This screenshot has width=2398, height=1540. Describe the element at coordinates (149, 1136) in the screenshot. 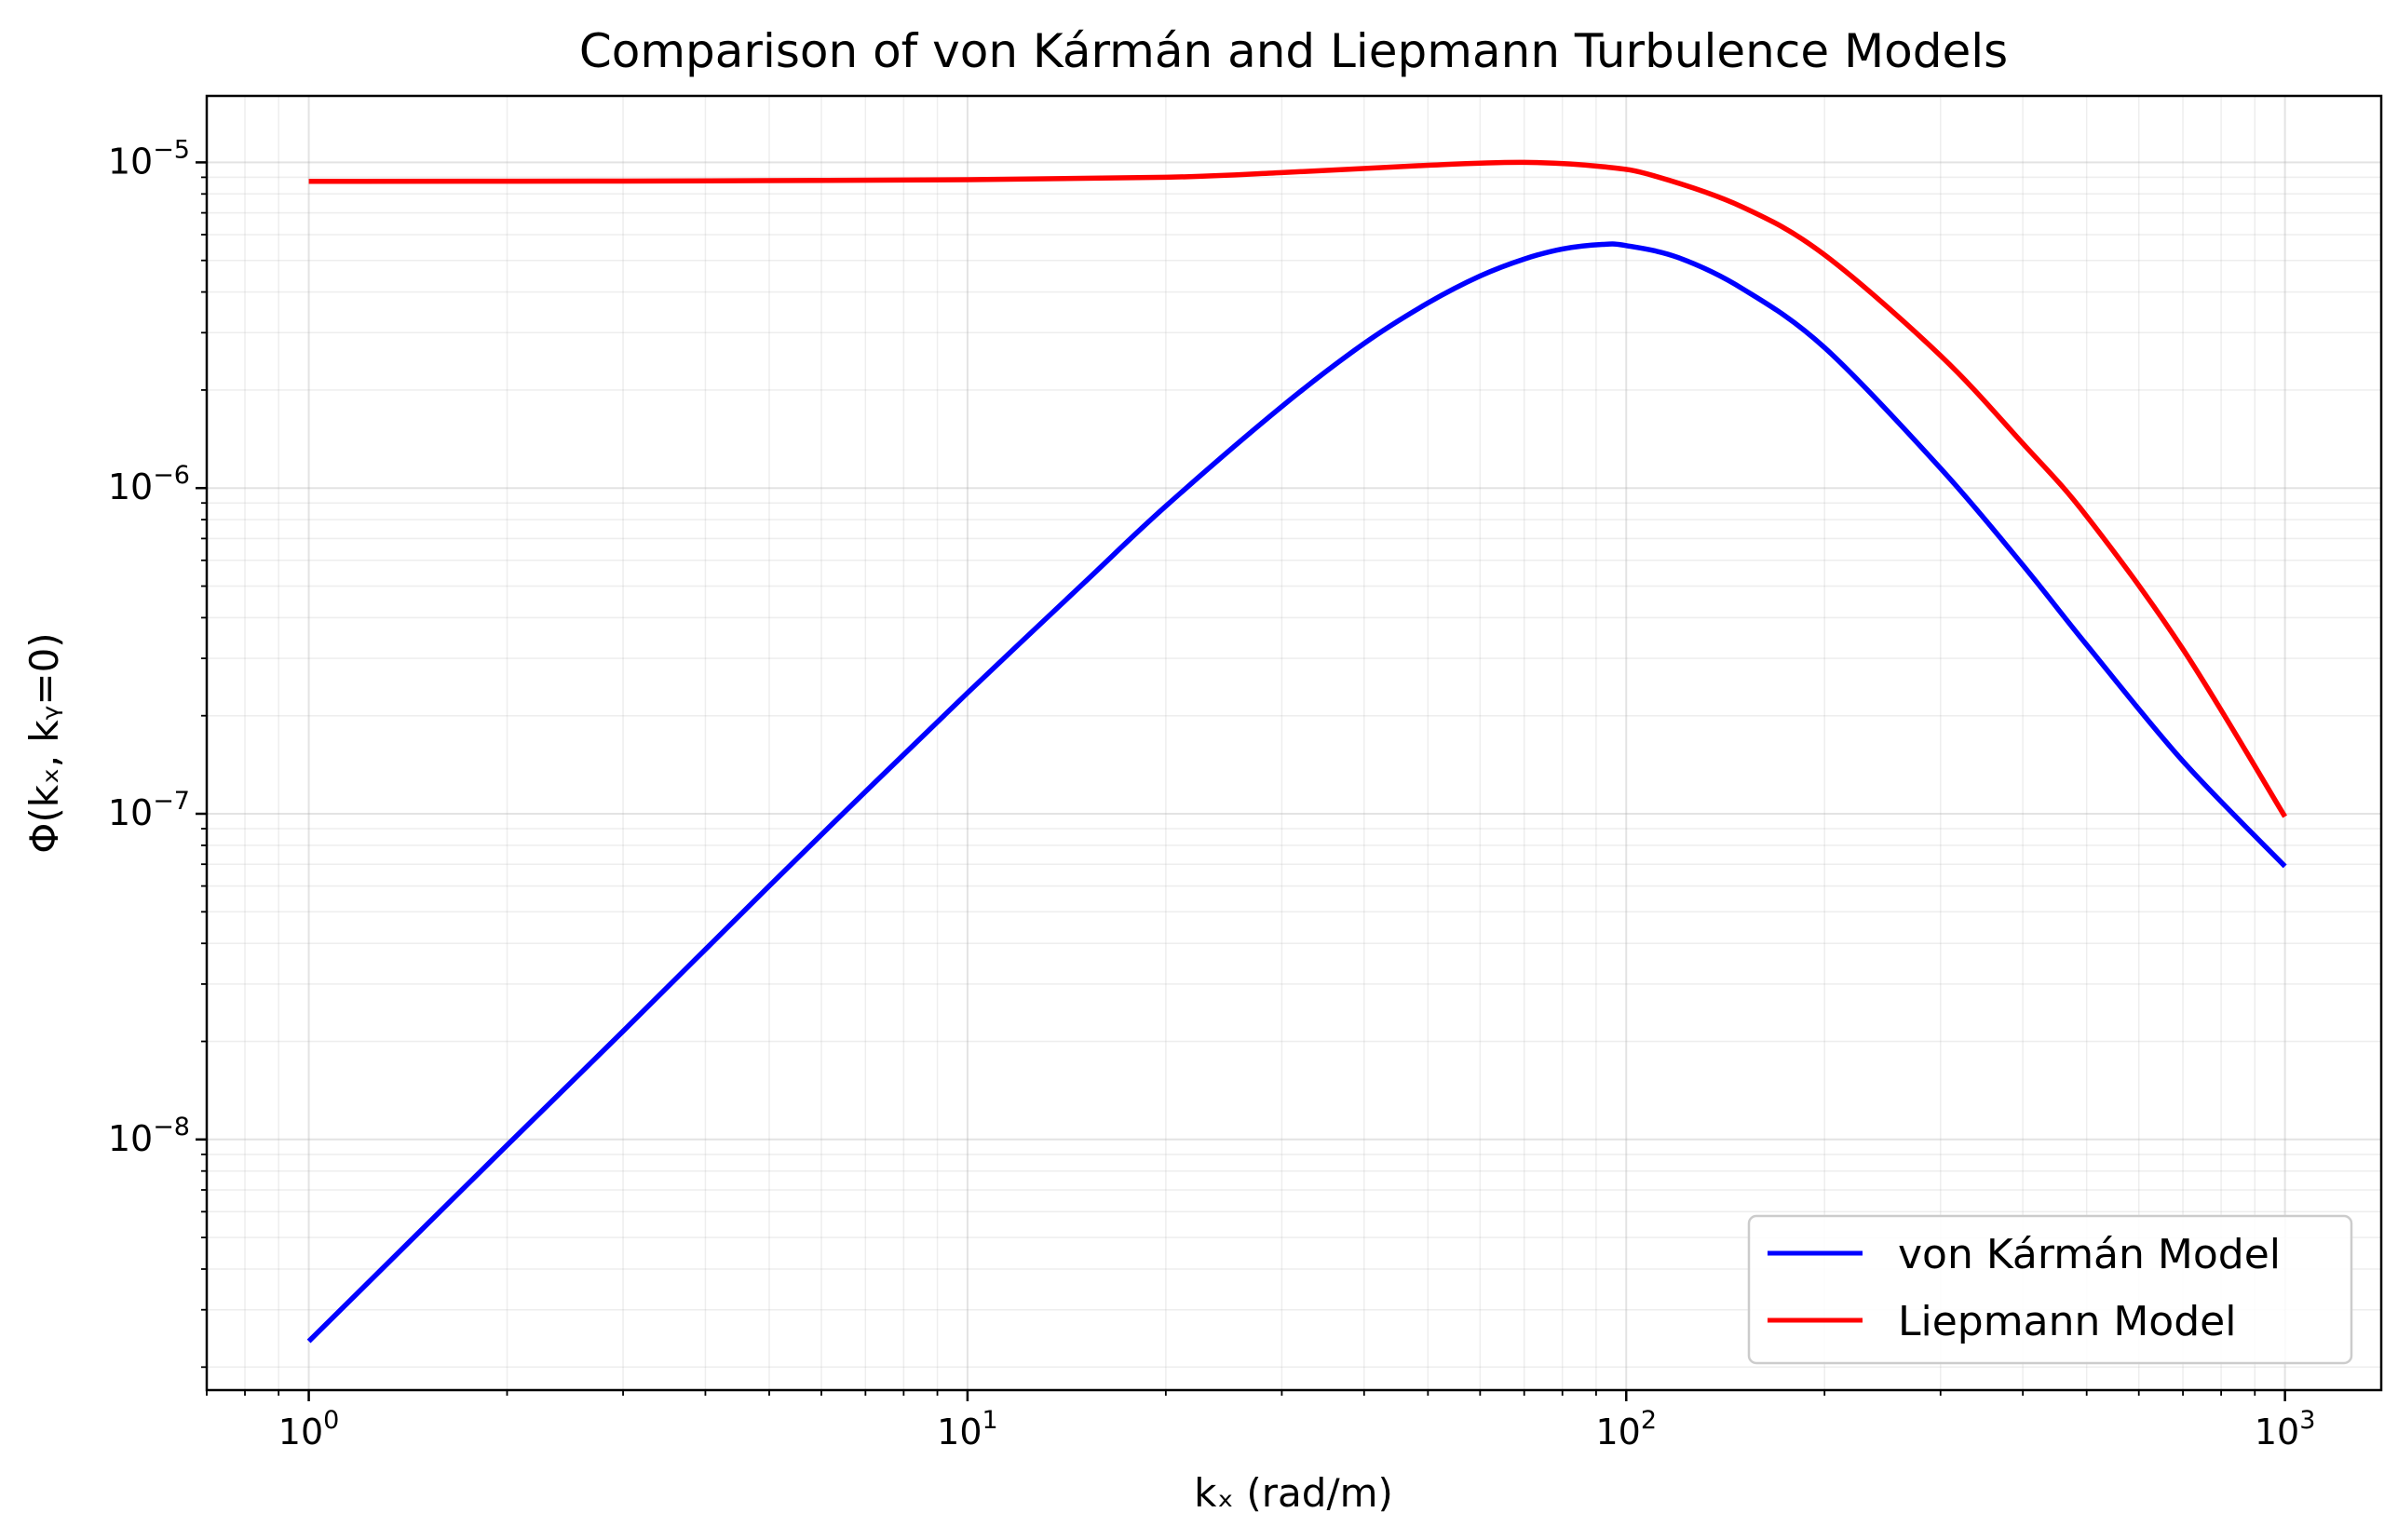

I see `y-tick-label: 10⁻⁸` at that location.